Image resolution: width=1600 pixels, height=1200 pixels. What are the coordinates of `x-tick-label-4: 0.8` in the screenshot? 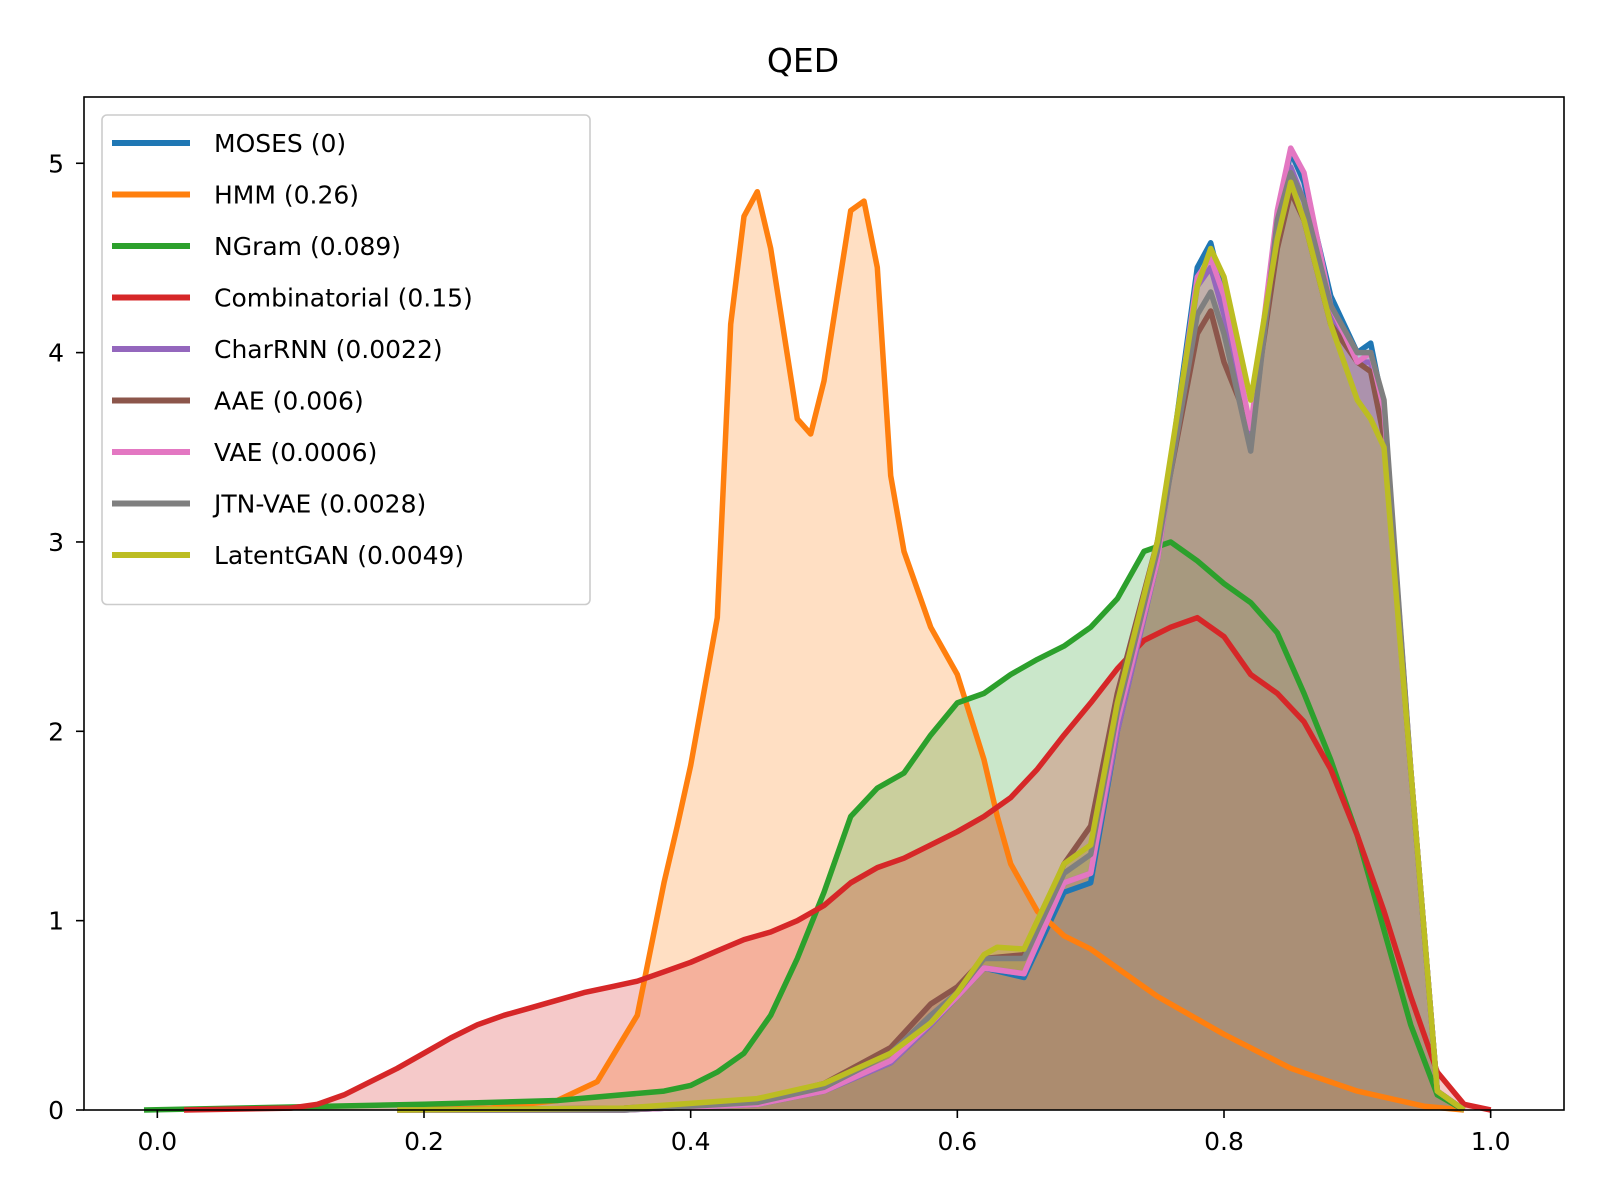 It's located at (1224, 1141).